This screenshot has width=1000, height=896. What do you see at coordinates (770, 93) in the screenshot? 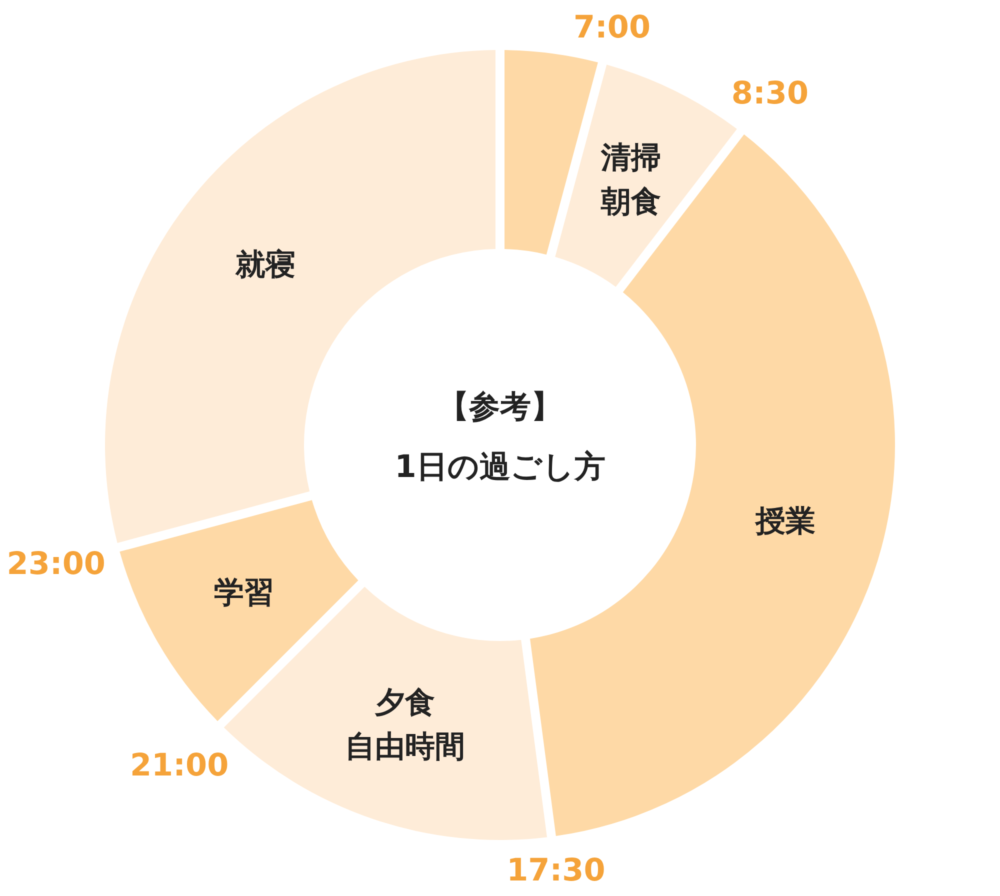
I see `annotation: 8:30` at bounding box center [770, 93].